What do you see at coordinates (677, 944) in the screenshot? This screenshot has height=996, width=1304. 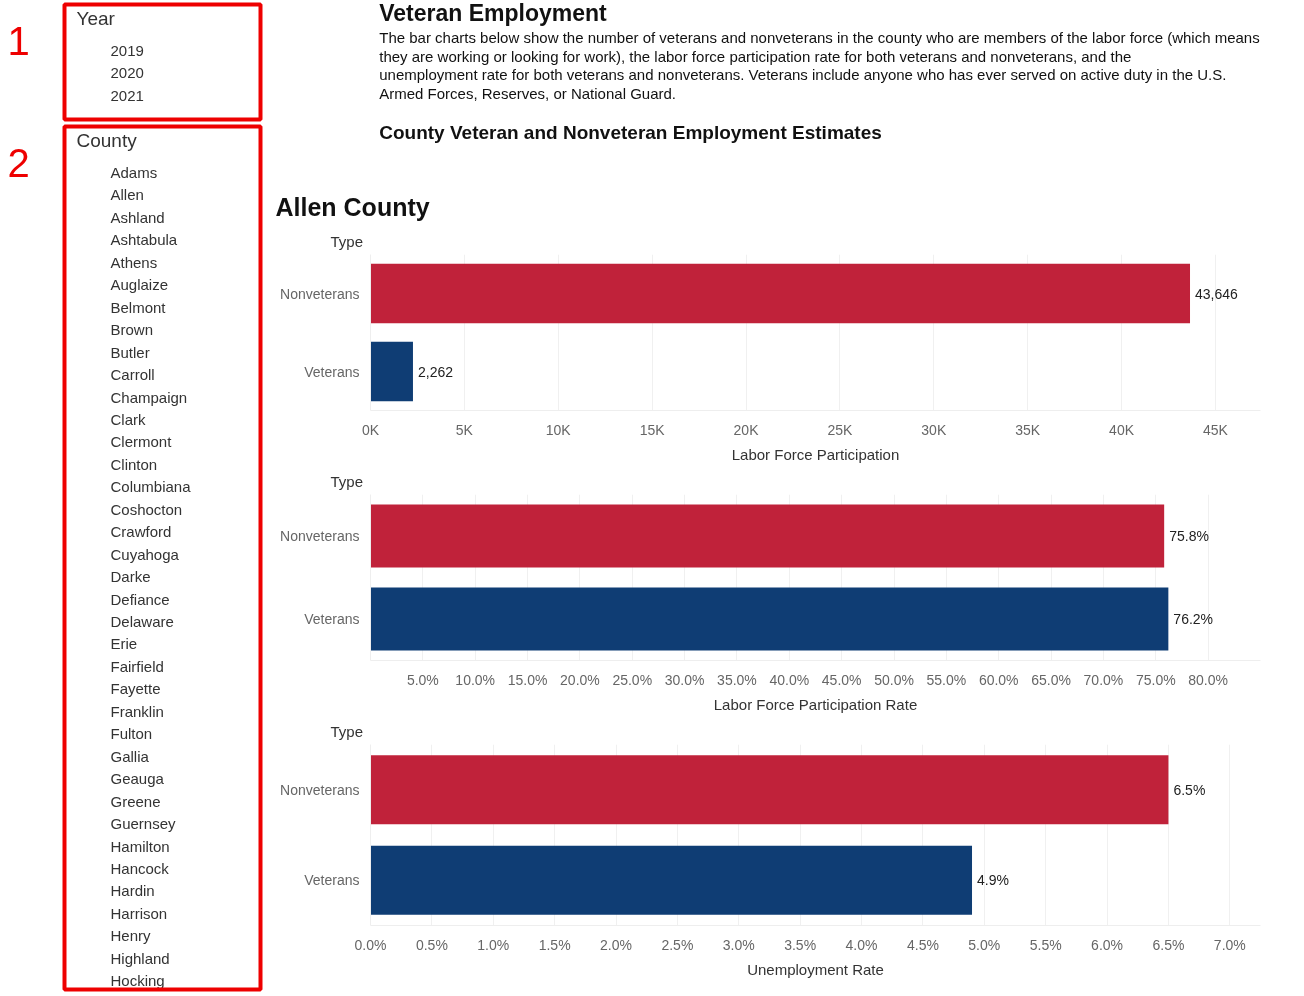 I see `x-tick-label: 2.5%` at bounding box center [677, 944].